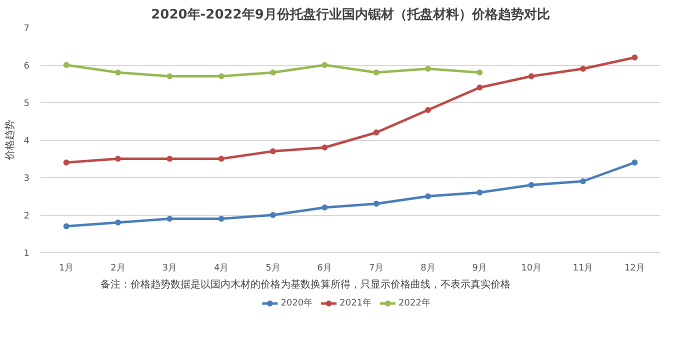 This screenshot has width=700, height=358. Describe the element at coordinates (376, 269) in the screenshot. I see `x-tick-label: 7月` at that location.